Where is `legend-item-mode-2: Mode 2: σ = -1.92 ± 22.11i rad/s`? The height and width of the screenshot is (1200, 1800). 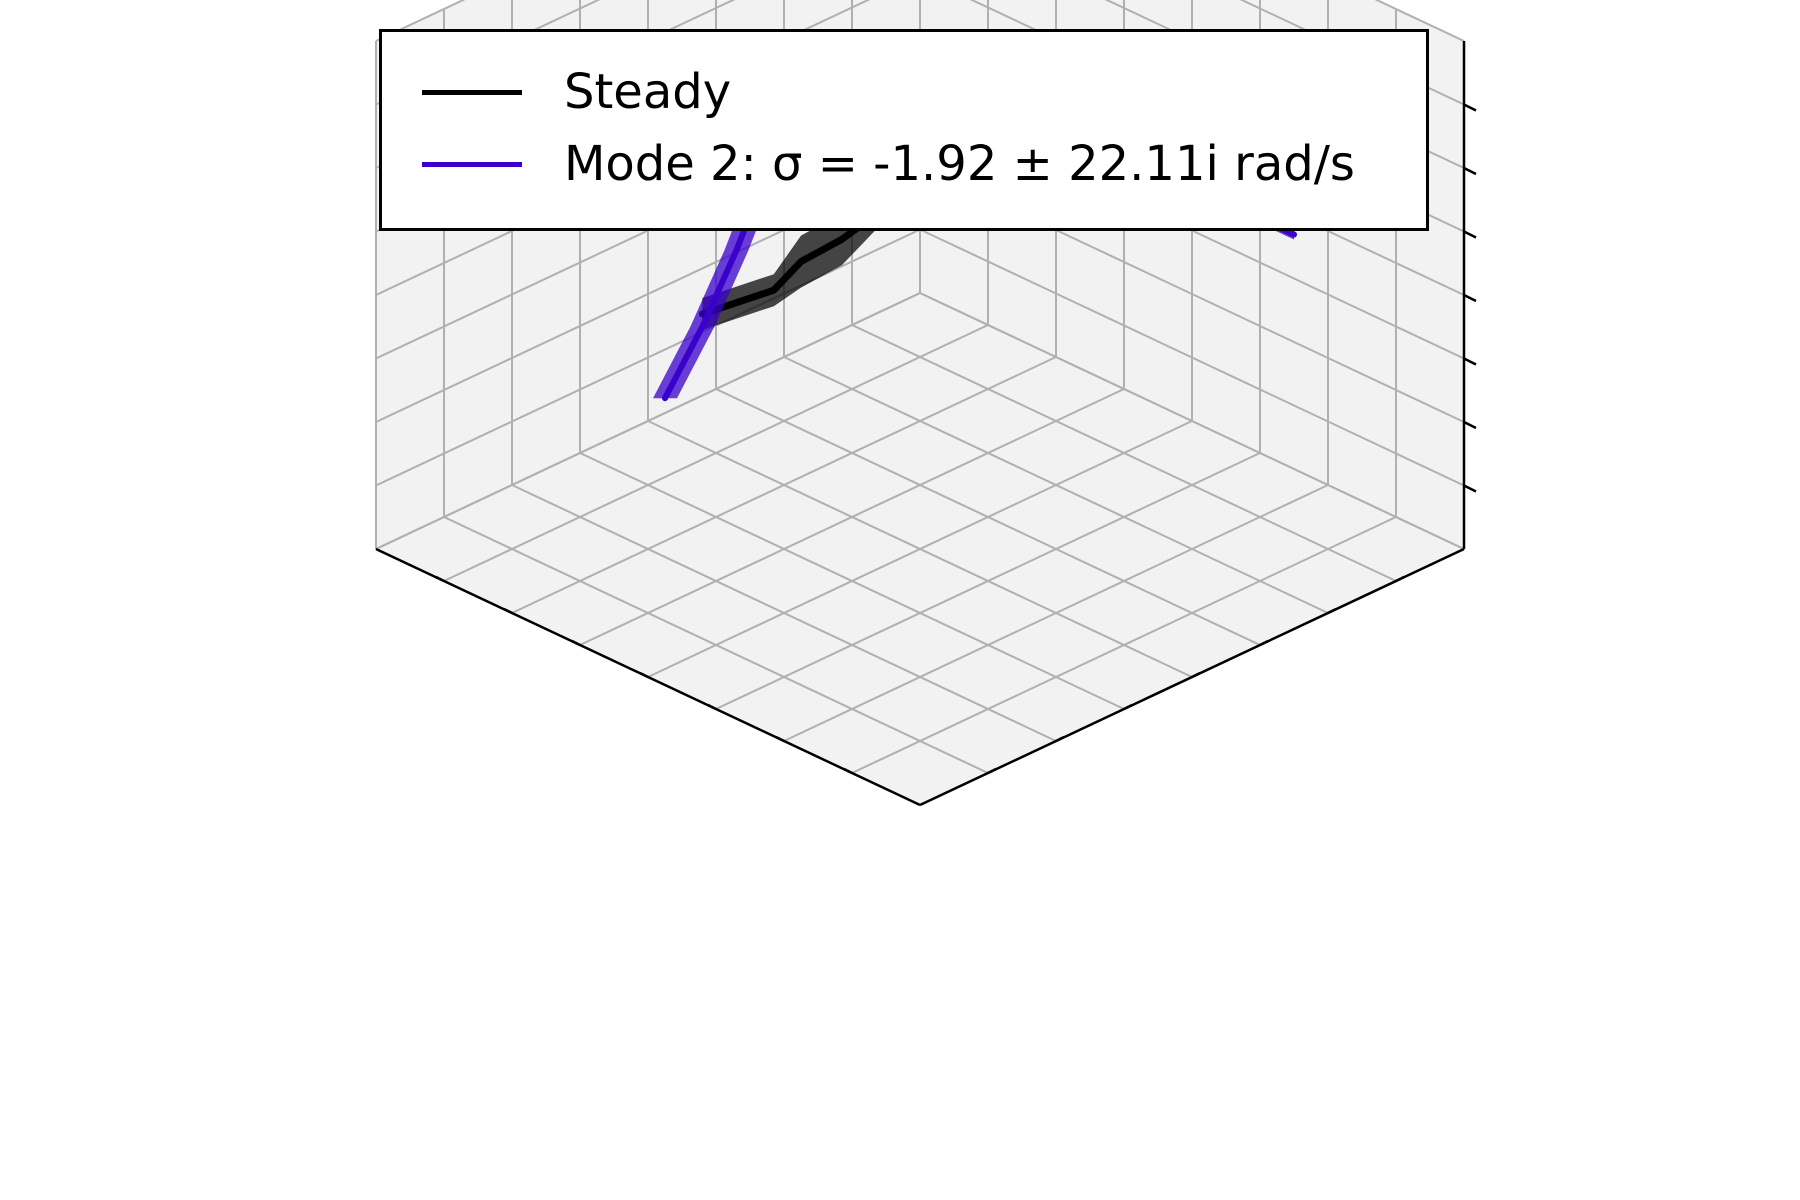
legend-item-mode-2: Mode 2: σ = -1.92 ± 22.11i rad/s is located at coordinates (888, 164).